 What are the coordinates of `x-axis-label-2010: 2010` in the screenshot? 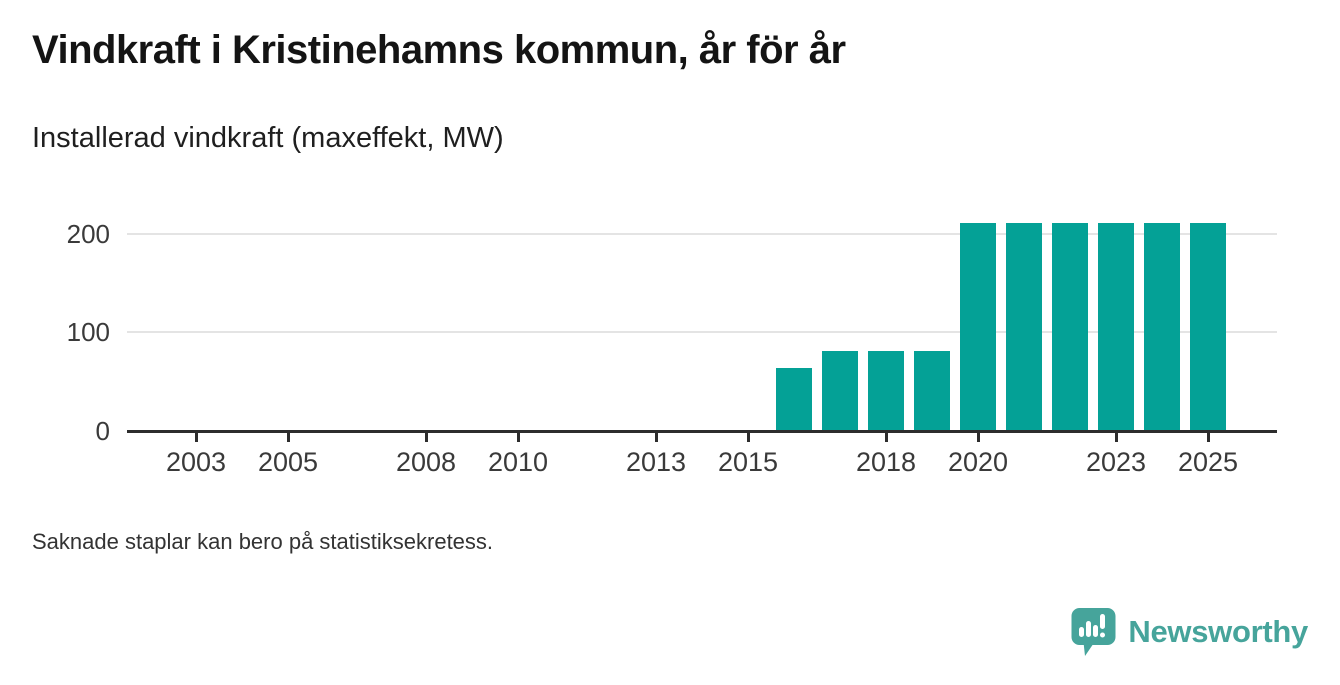 It's located at (518, 462).